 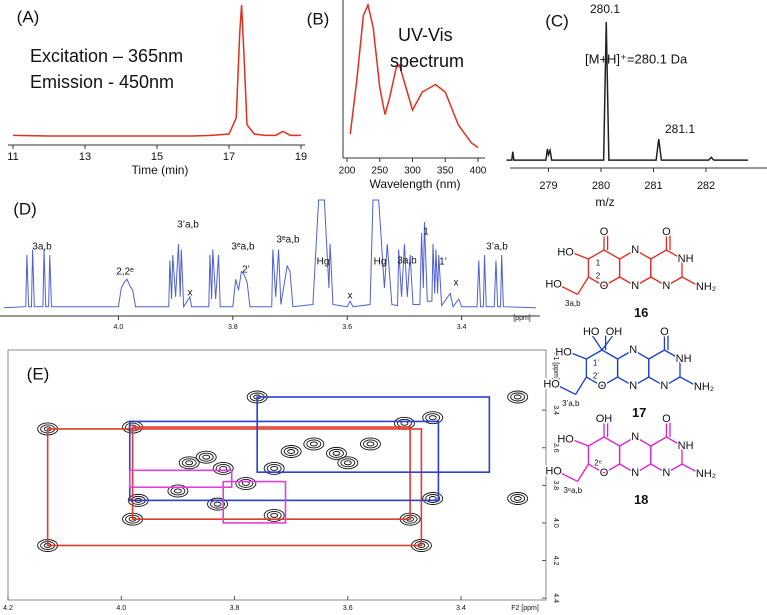 I want to click on annotation: spectrum, so click(x=427, y=61).